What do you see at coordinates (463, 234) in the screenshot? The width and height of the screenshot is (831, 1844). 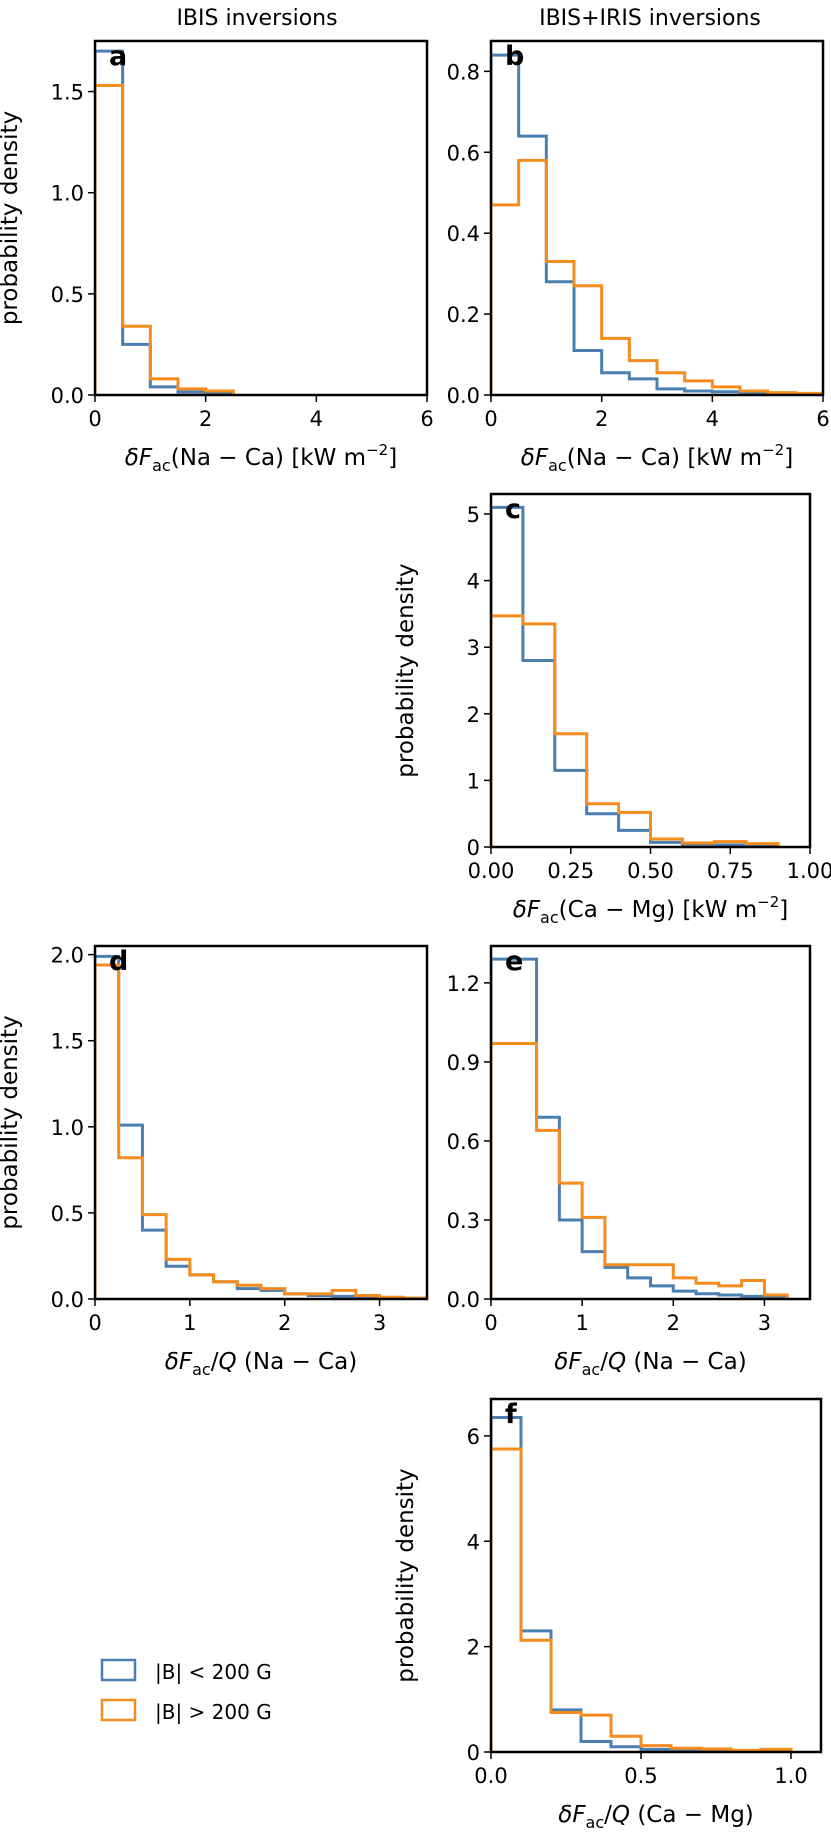 I see `y-tick-label: 0.4` at bounding box center [463, 234].